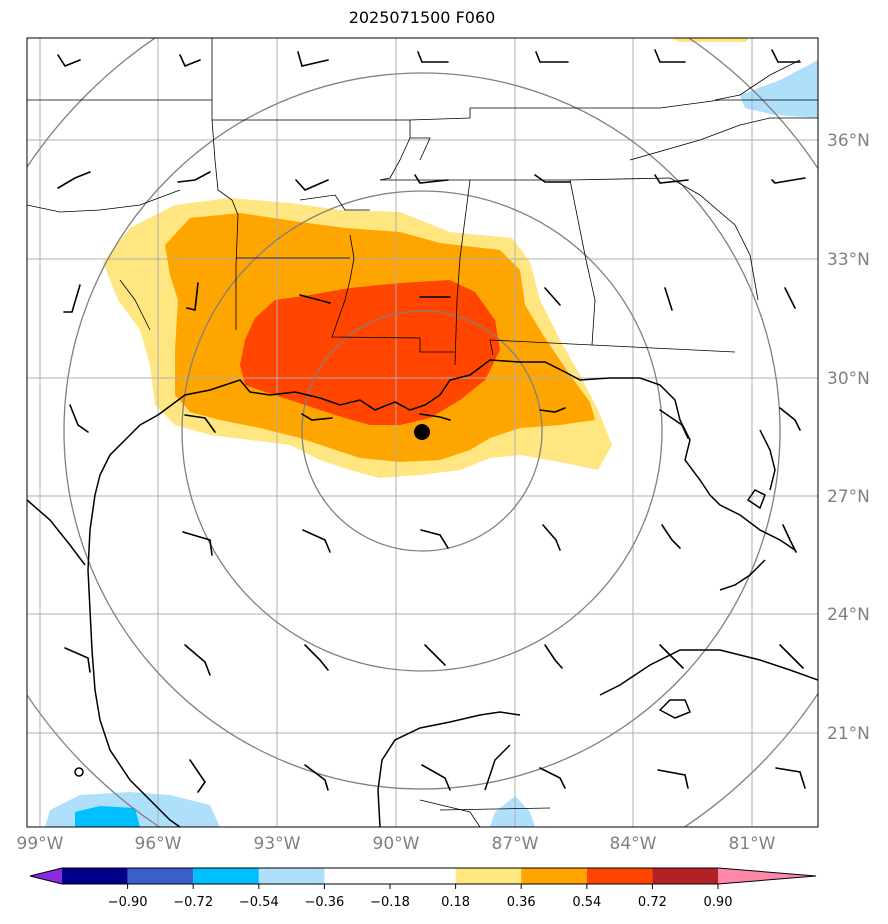 This screenshot has height=924, width=888. I want to click on field-contour-neg-0.18-ne, so click(779, 89).